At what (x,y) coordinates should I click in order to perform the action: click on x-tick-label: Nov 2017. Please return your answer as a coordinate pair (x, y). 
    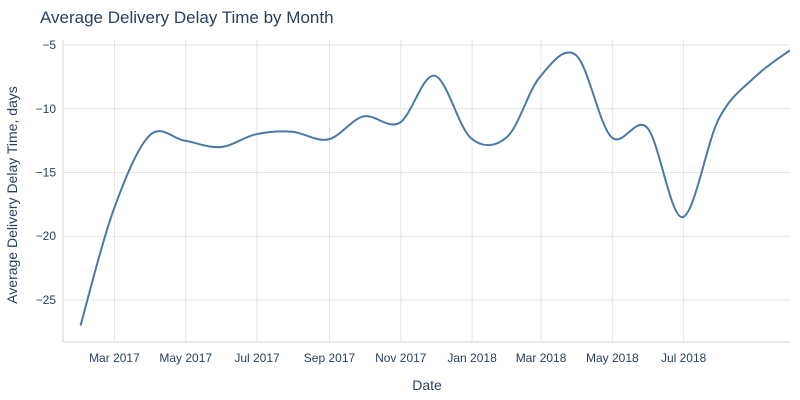
    Looking at the image, I should click on (401, 358).